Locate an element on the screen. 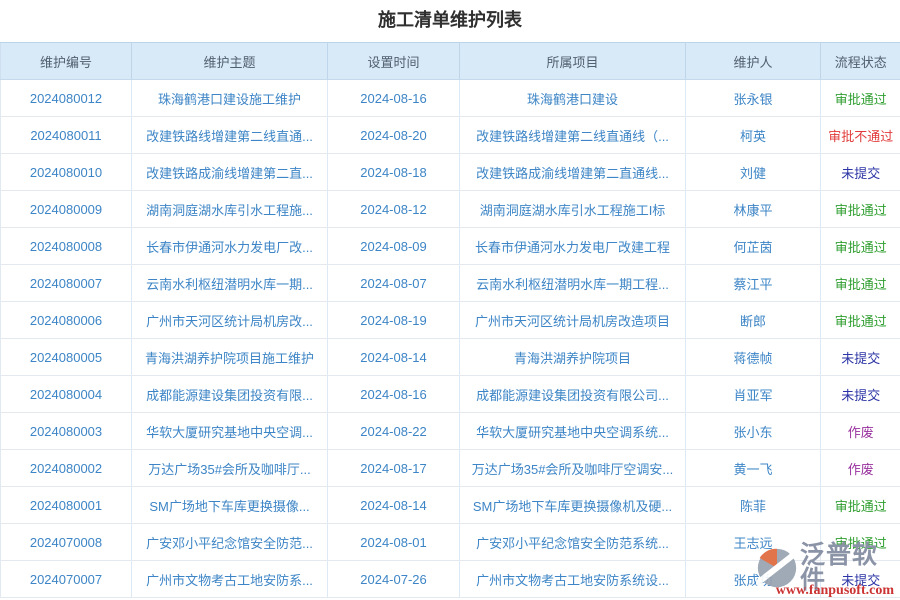 The image size is (900, 600). maintenance-id-link: 2024070007 is located at coordinates (66, 579).